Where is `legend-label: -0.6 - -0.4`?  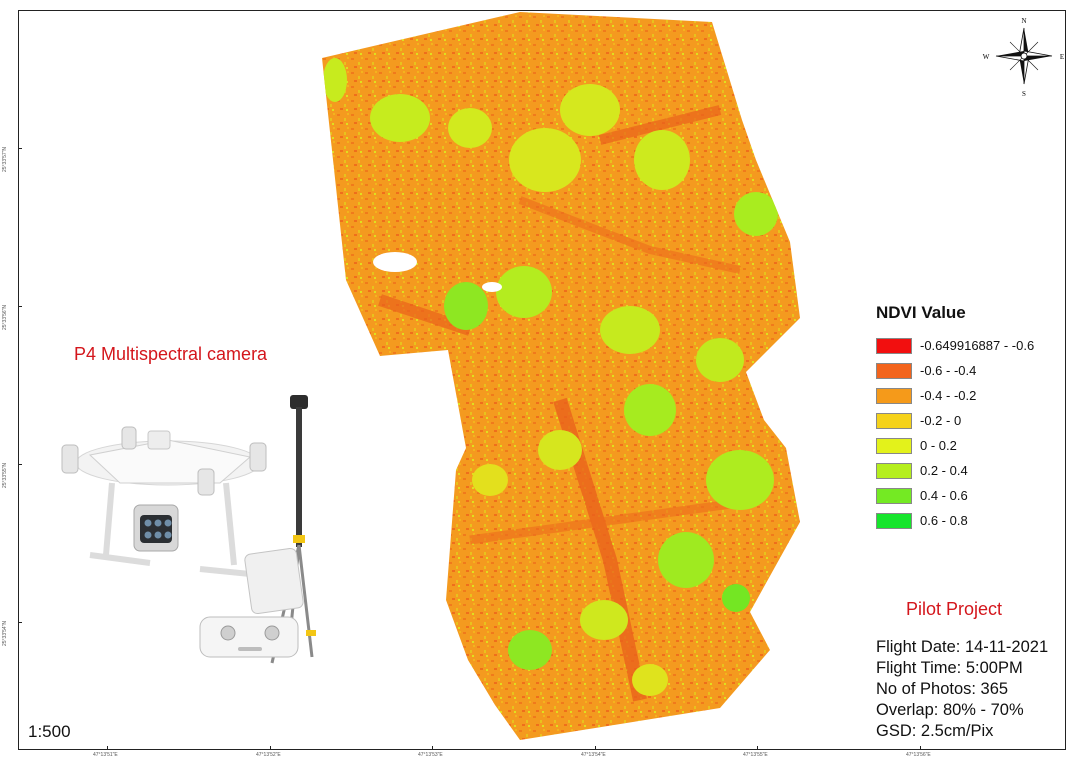 legend-label: -0.6 - -0.4 is located at coordinates (948, 370).